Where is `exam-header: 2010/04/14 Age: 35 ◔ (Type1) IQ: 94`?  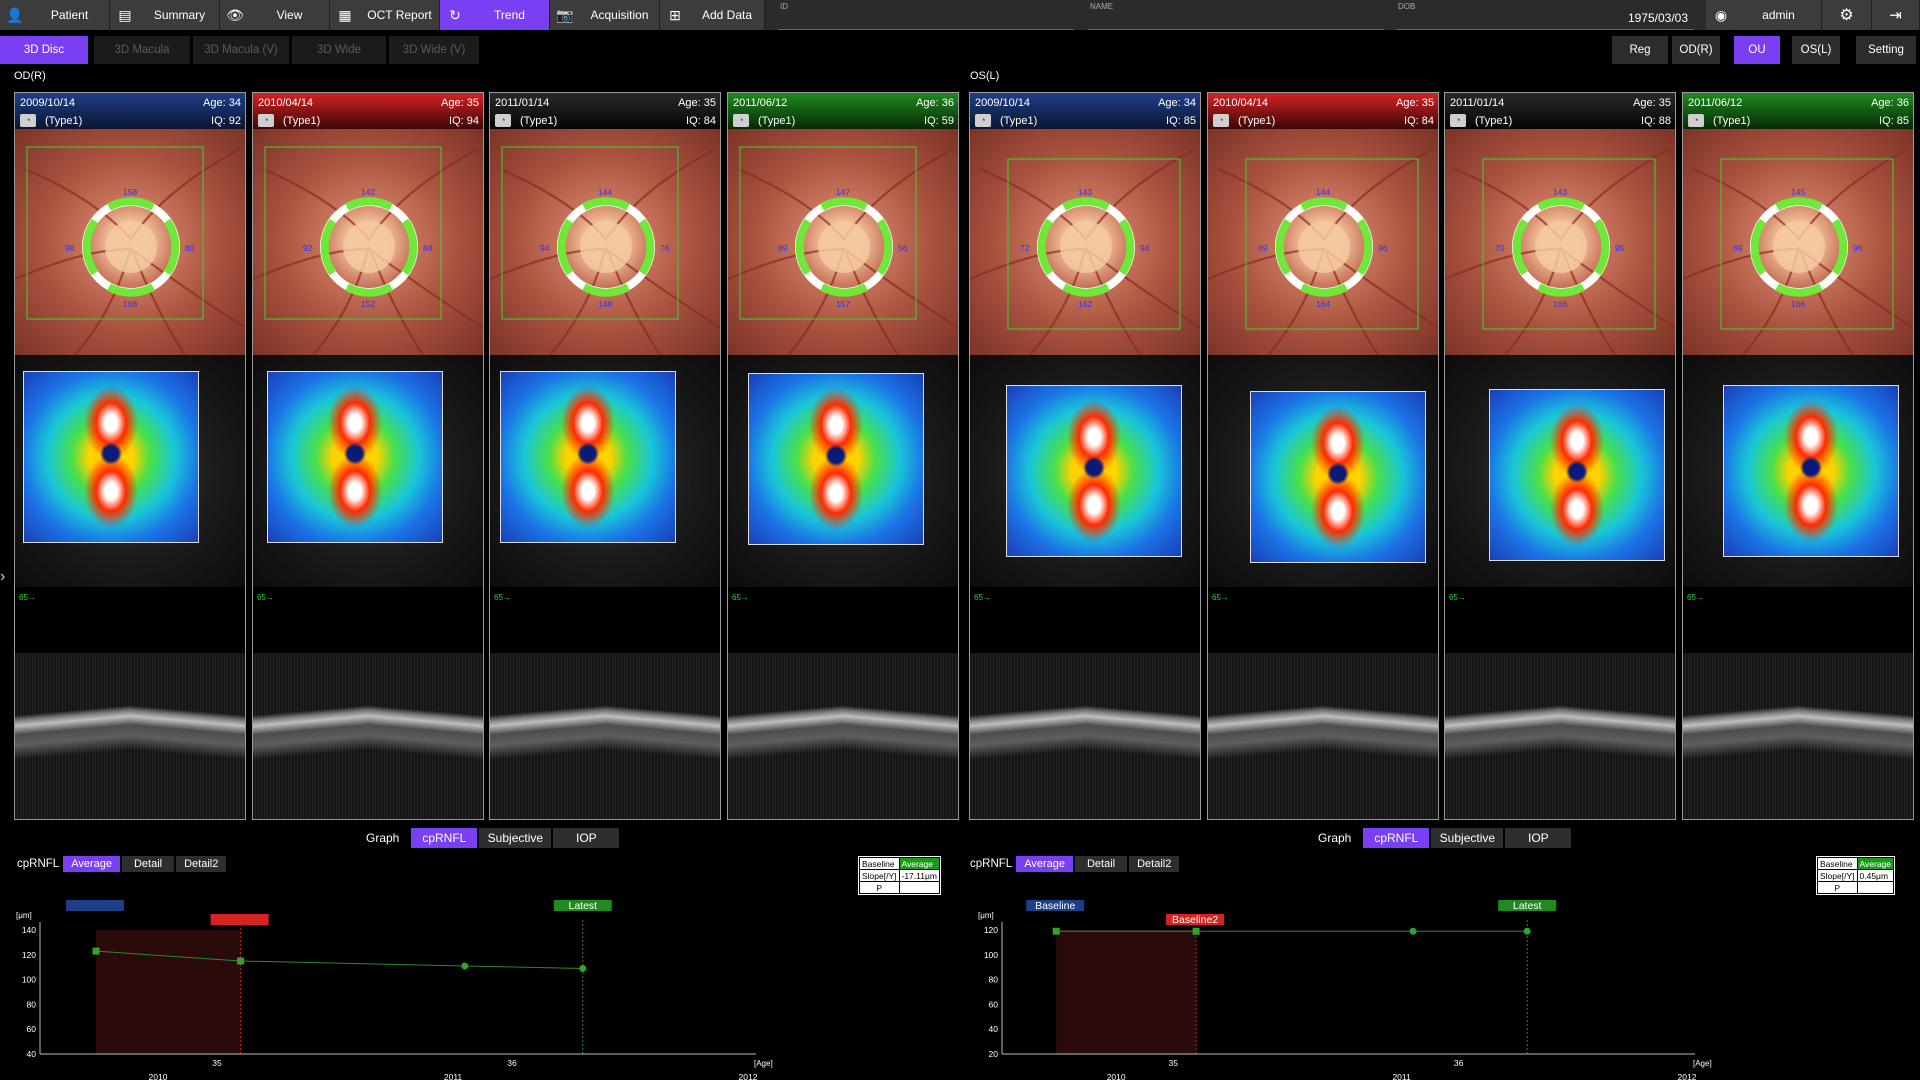 exam-header: 2010/04/14 Age: 35 ◔ (Type1) IQ: 94 is located at coordinates (368, 111).